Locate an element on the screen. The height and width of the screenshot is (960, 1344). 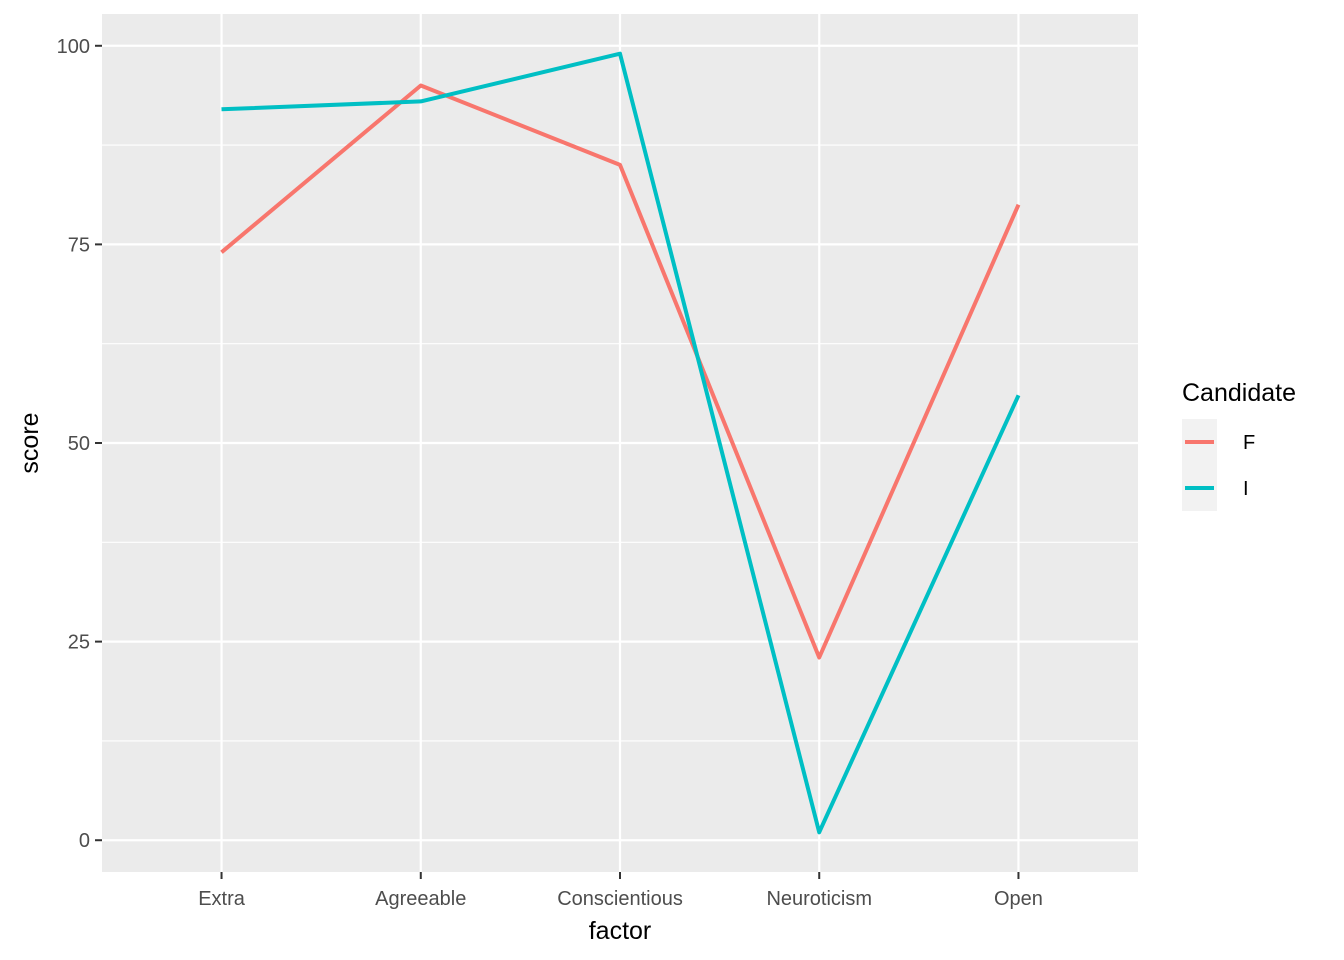
y-tick-label: 25 is located at coordinates (79, 643).